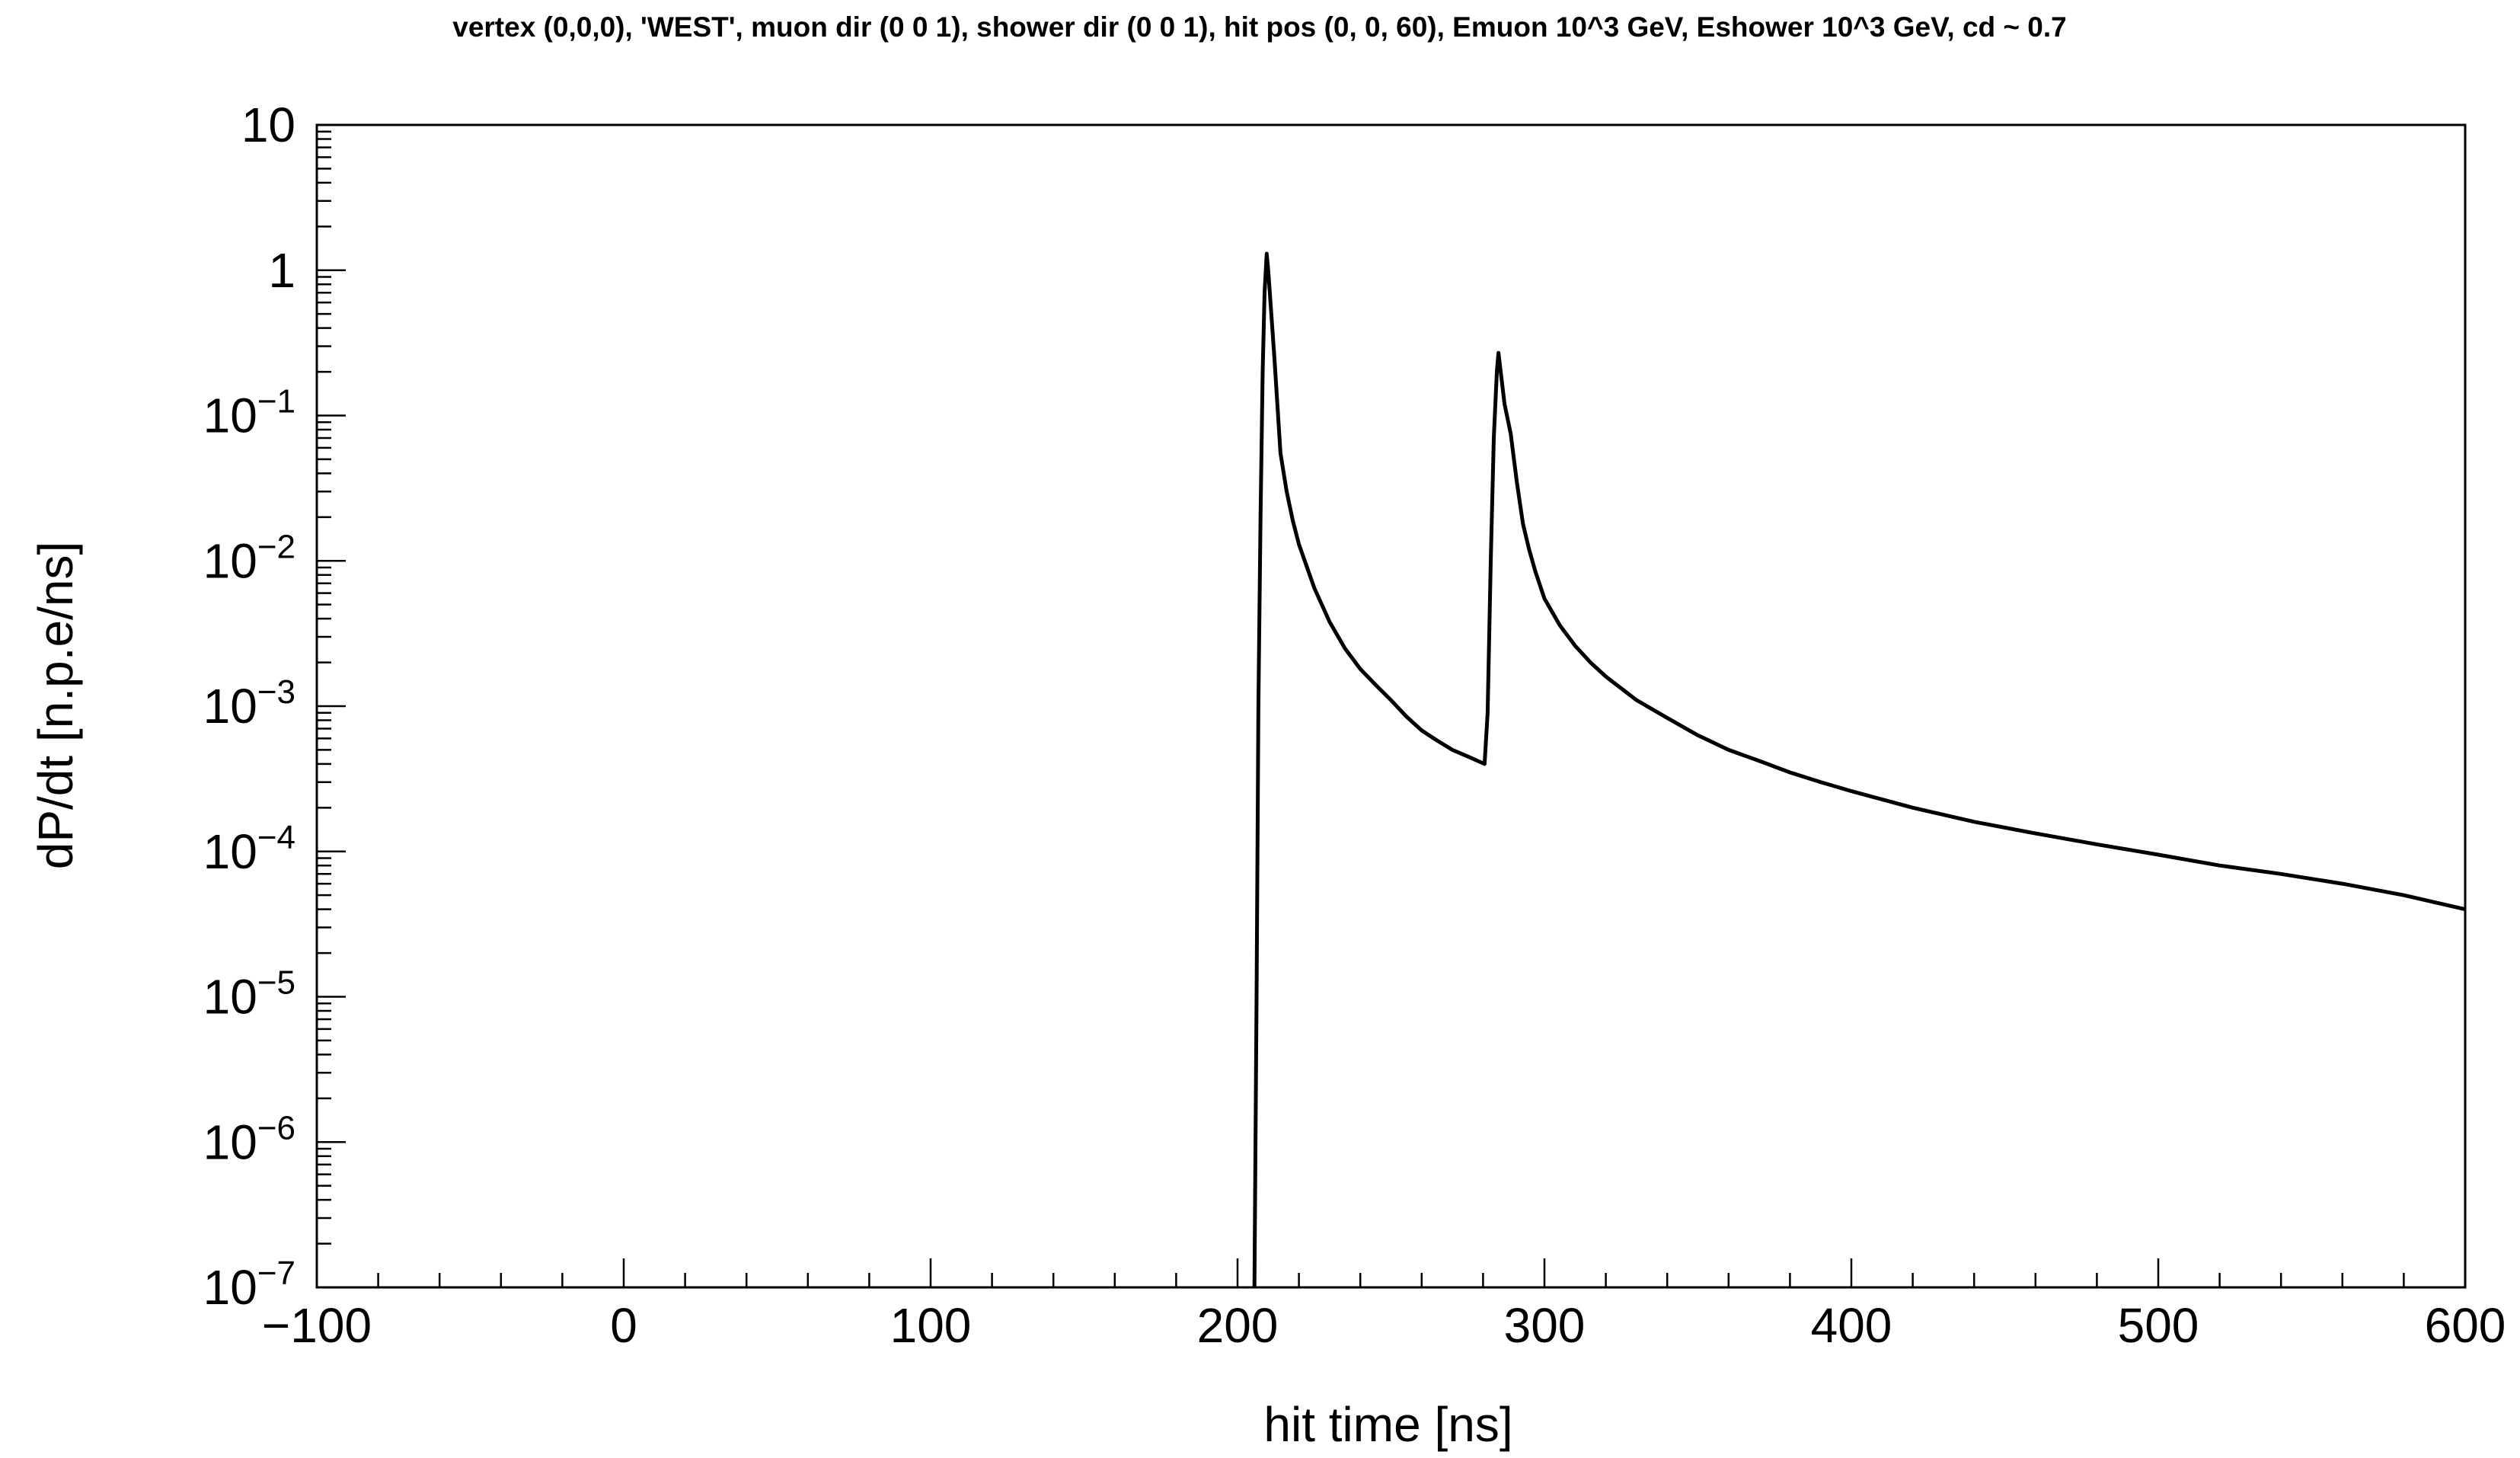 Image resolution: width=2520 pixels, height=1458 pixels. Describe the element at coordinates (1545, 1325) in the screenshot. I see `x-tick-label: 300` at that location.